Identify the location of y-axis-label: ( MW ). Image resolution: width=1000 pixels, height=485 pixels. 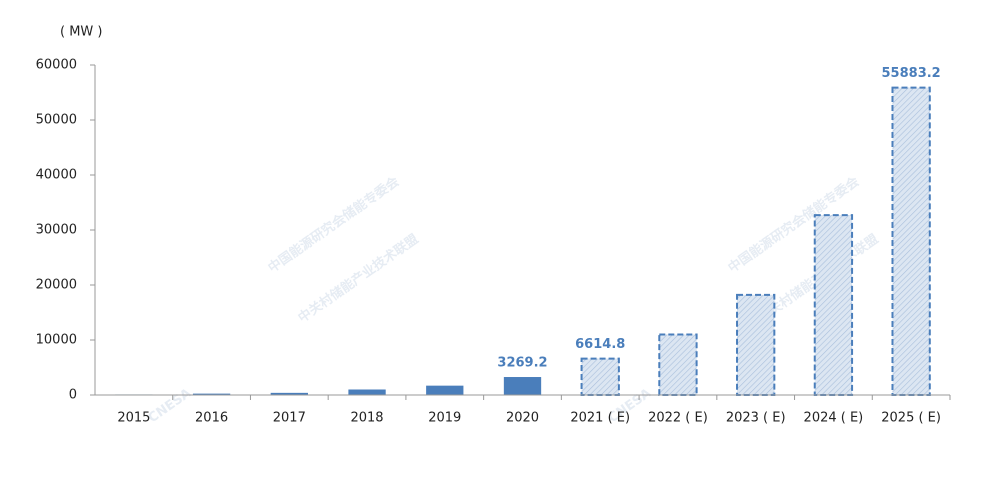
(81, 32).